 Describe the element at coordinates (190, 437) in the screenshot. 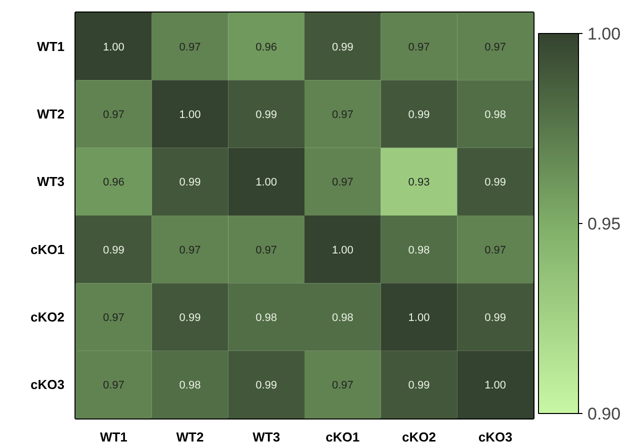

I see `x-tick-label: WT2` at that location.